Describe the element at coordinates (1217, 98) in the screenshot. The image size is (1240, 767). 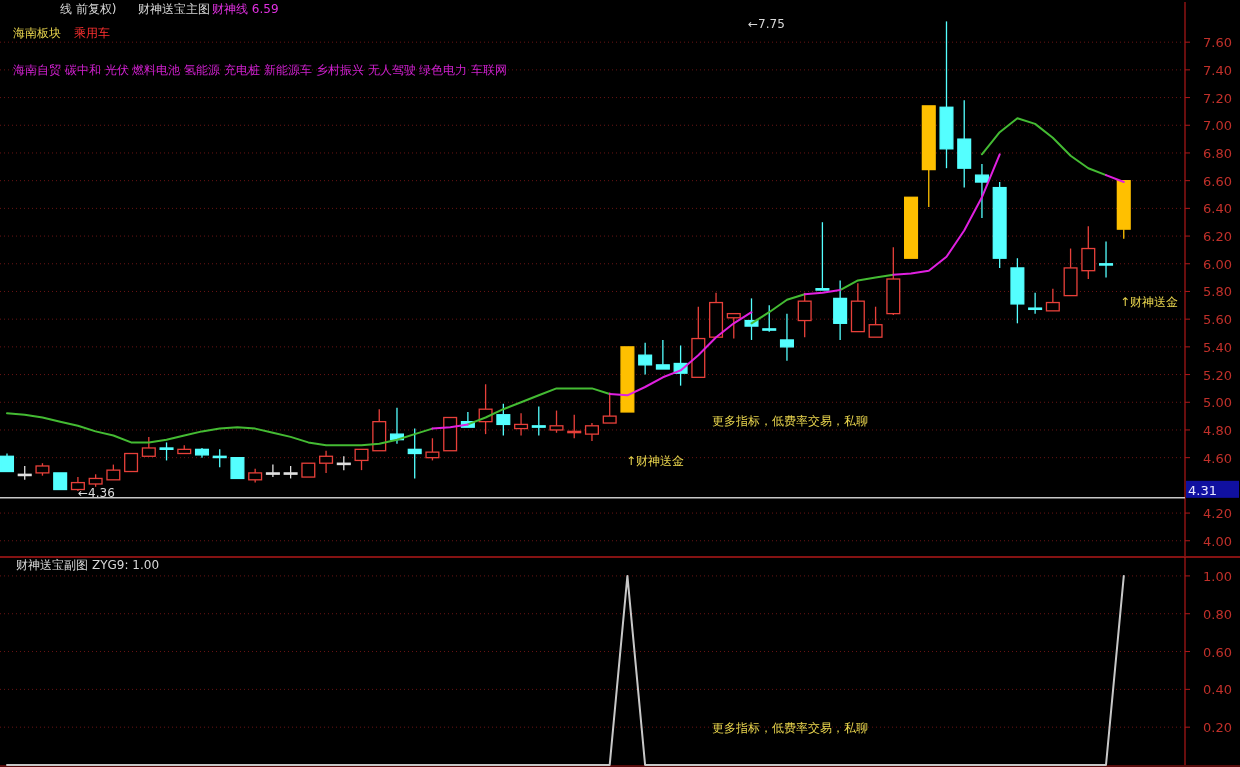
I see `y-tick-label: 7.20` at that location.